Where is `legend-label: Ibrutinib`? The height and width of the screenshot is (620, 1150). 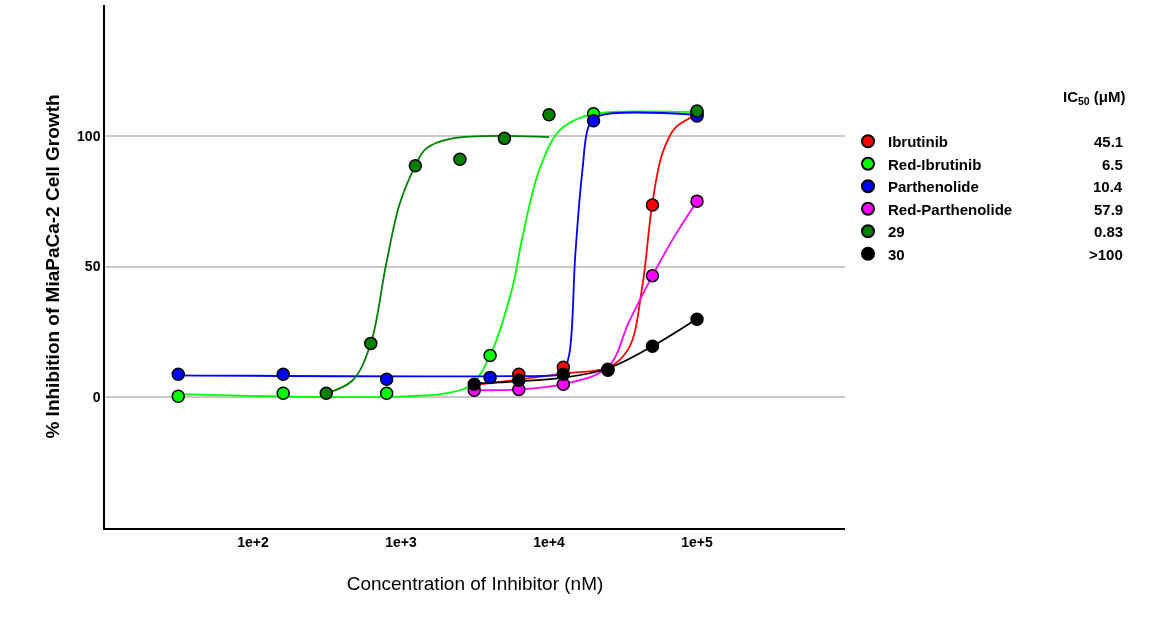
legend-label: Ibrutinib is located at coordinates (918, 142).